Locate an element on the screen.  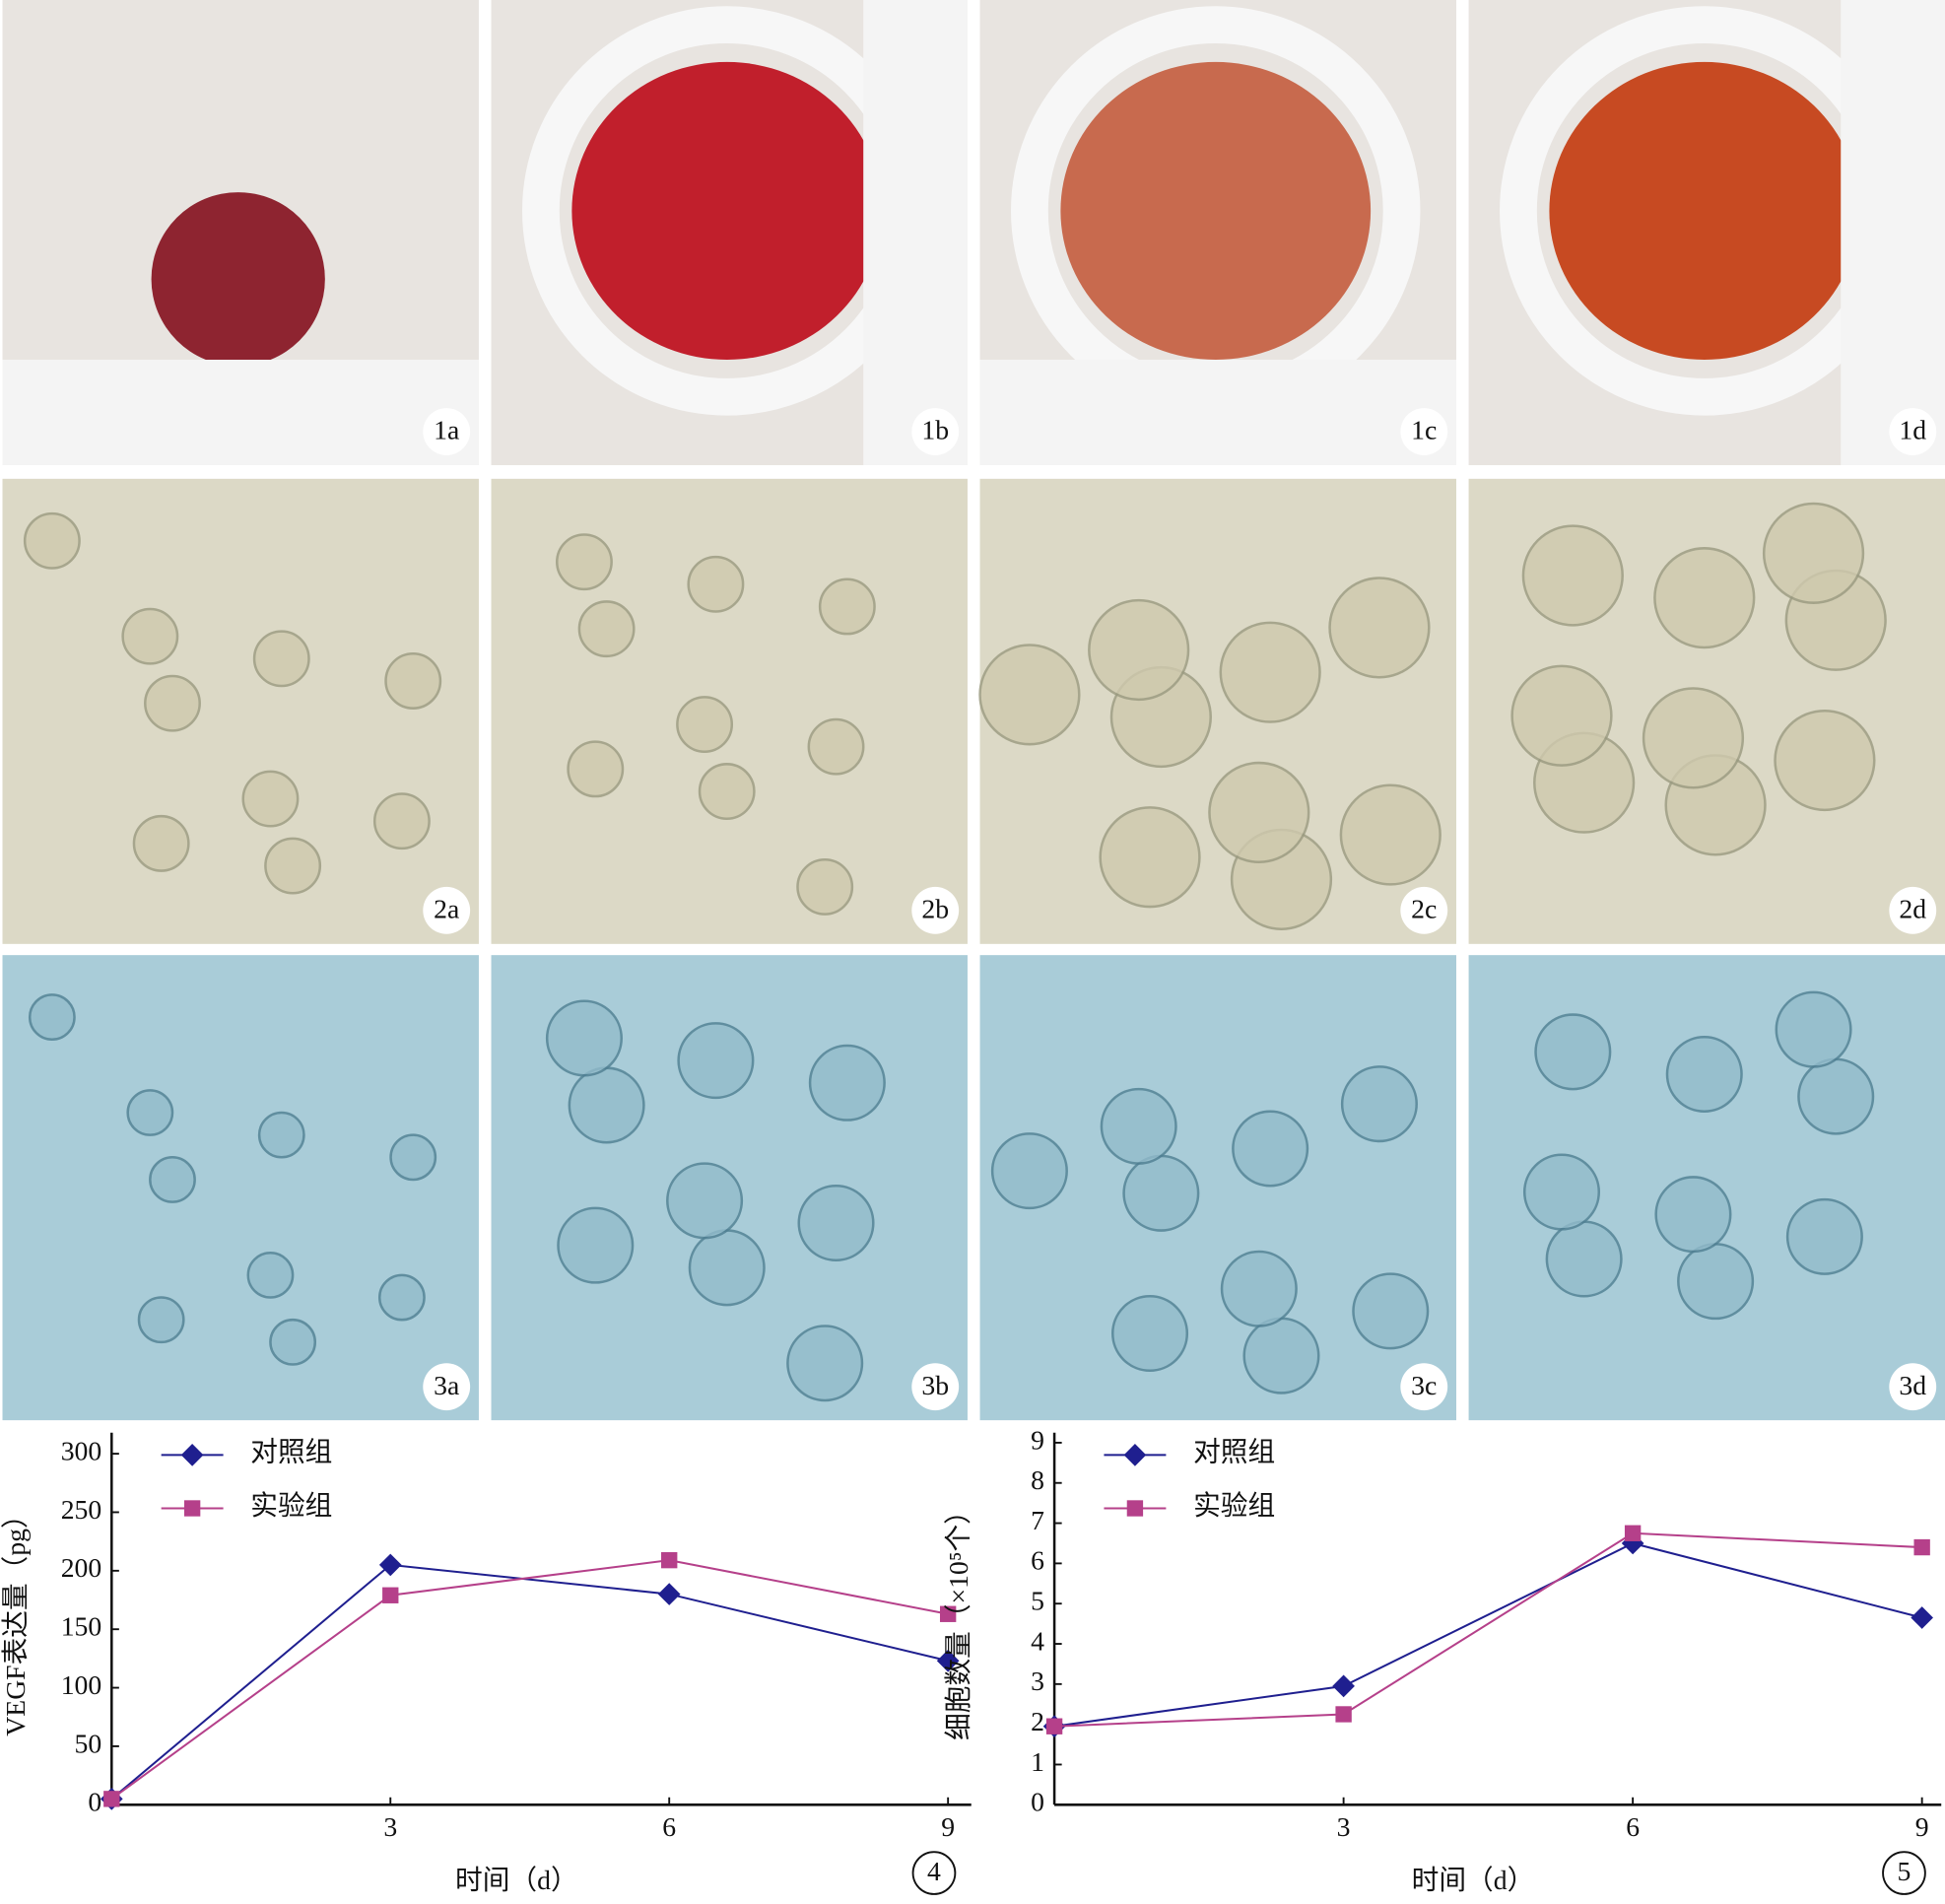
panel-label: 3b is located at coordinates (935, 1385).